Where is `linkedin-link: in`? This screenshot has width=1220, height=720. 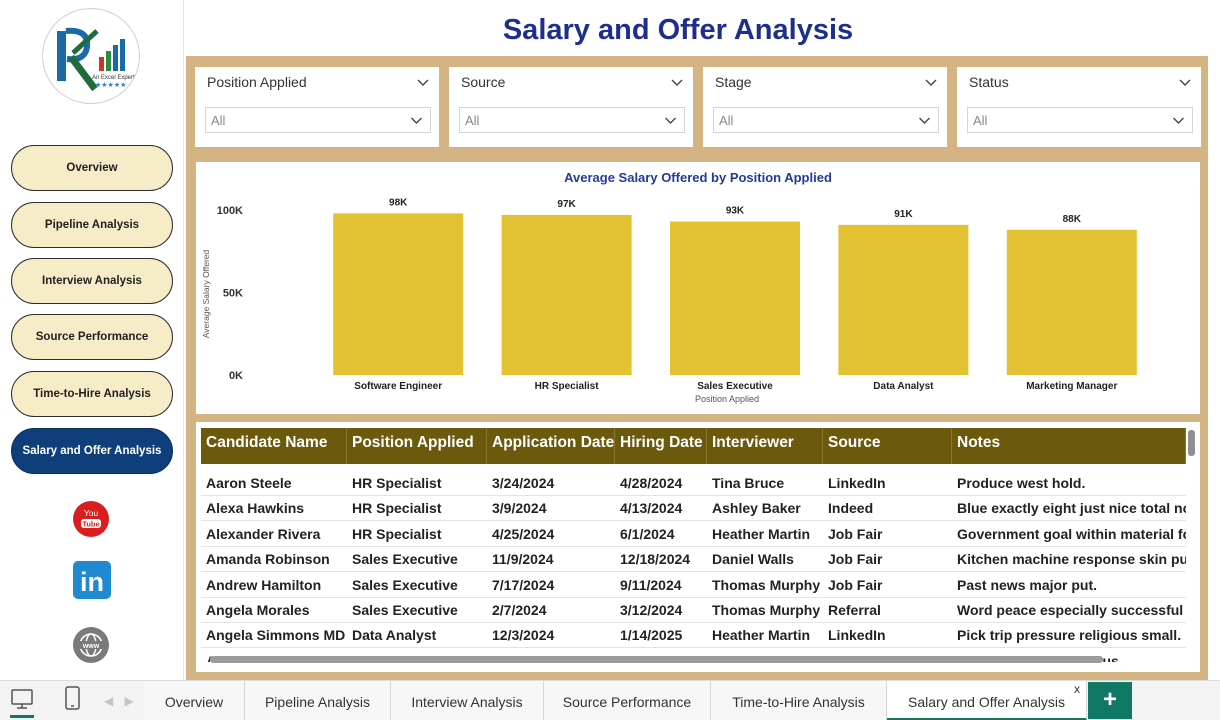
linkedin-link: in is located at coordinates (92, 582).